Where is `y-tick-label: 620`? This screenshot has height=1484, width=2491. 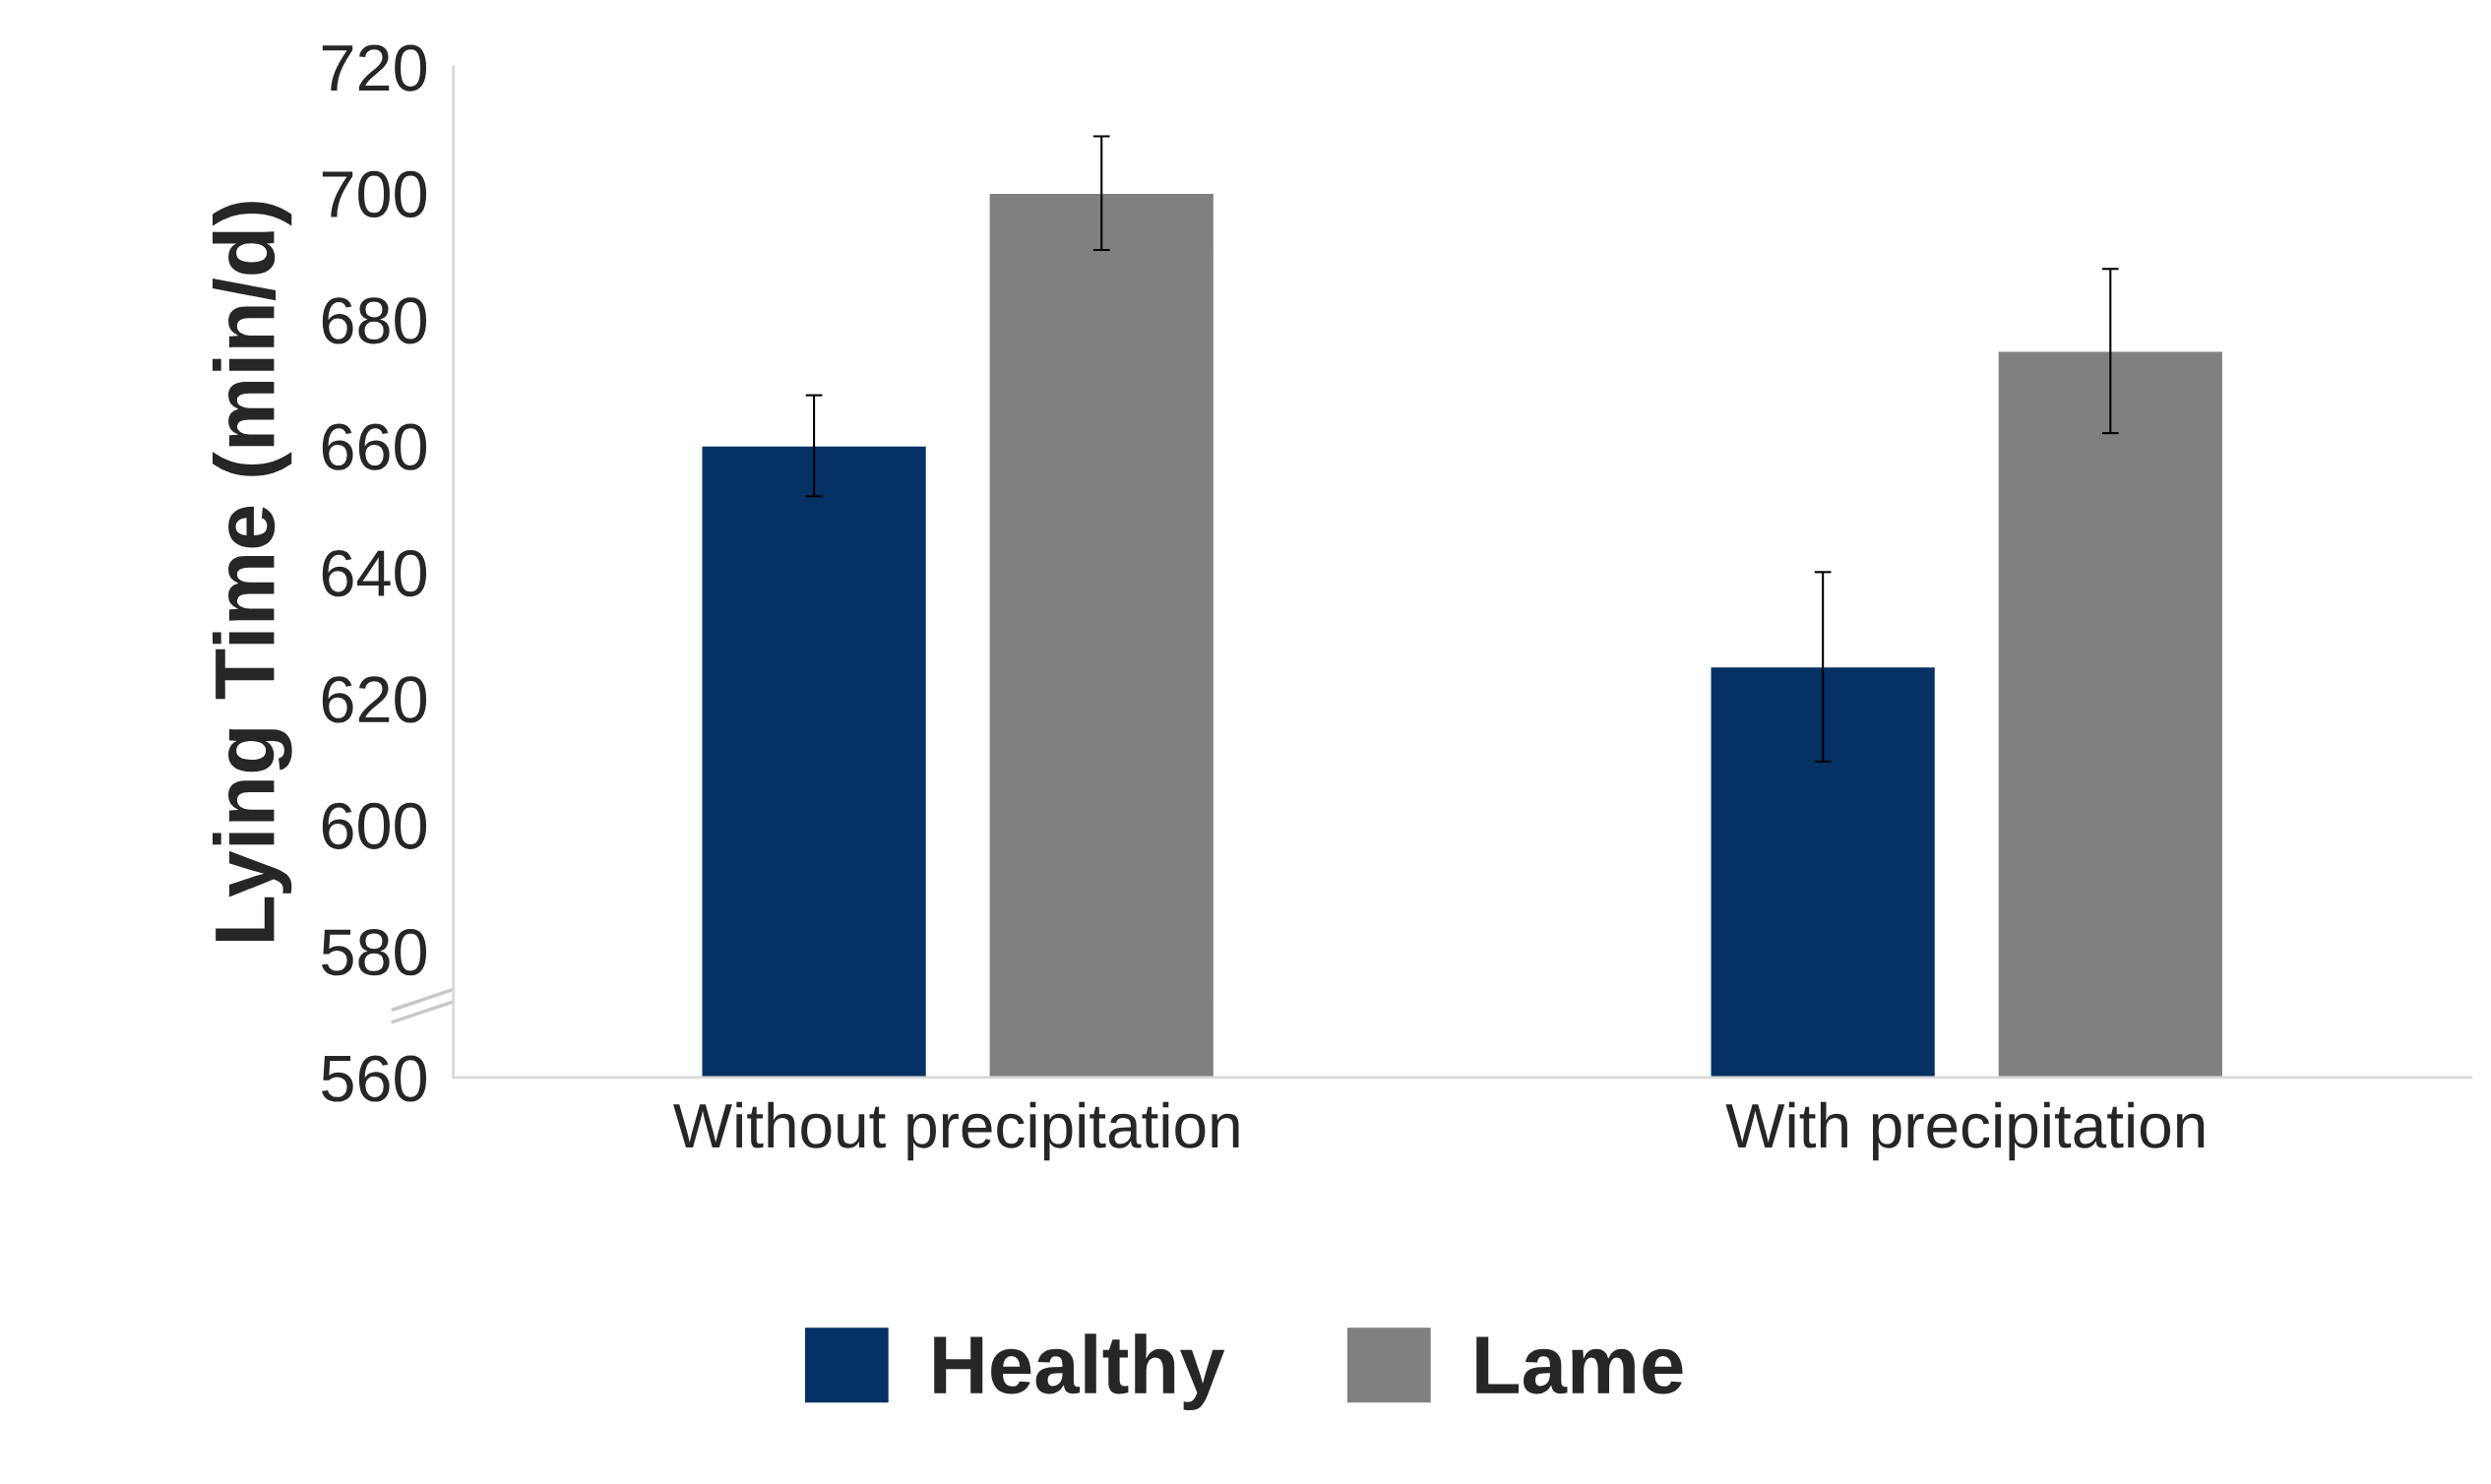 y-tick-label: 620 is located at coordinates (374, 700).